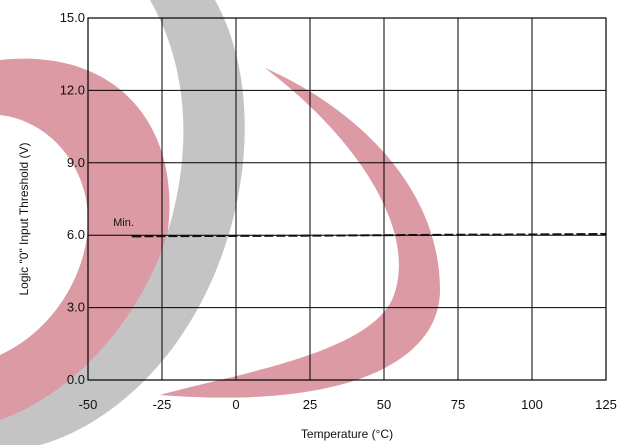 This screenshot has height=445, width=640. What do you see at coordinates (76, 307) in the screenshot?
I see `y-tick-label: 3.0` at bounding box center [76, 307].